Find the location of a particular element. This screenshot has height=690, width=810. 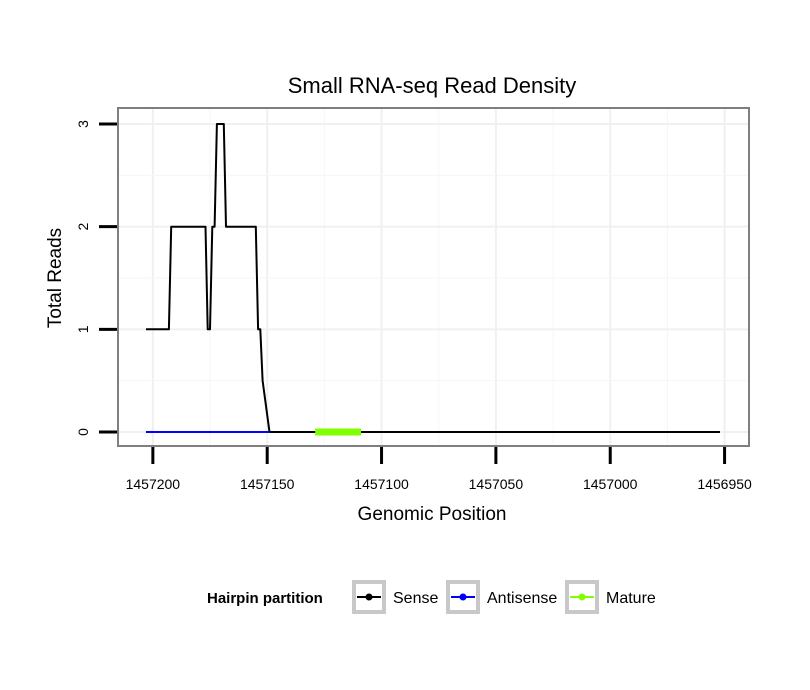

legend-entry-sense: Sense is located at coordinates (395, 597).